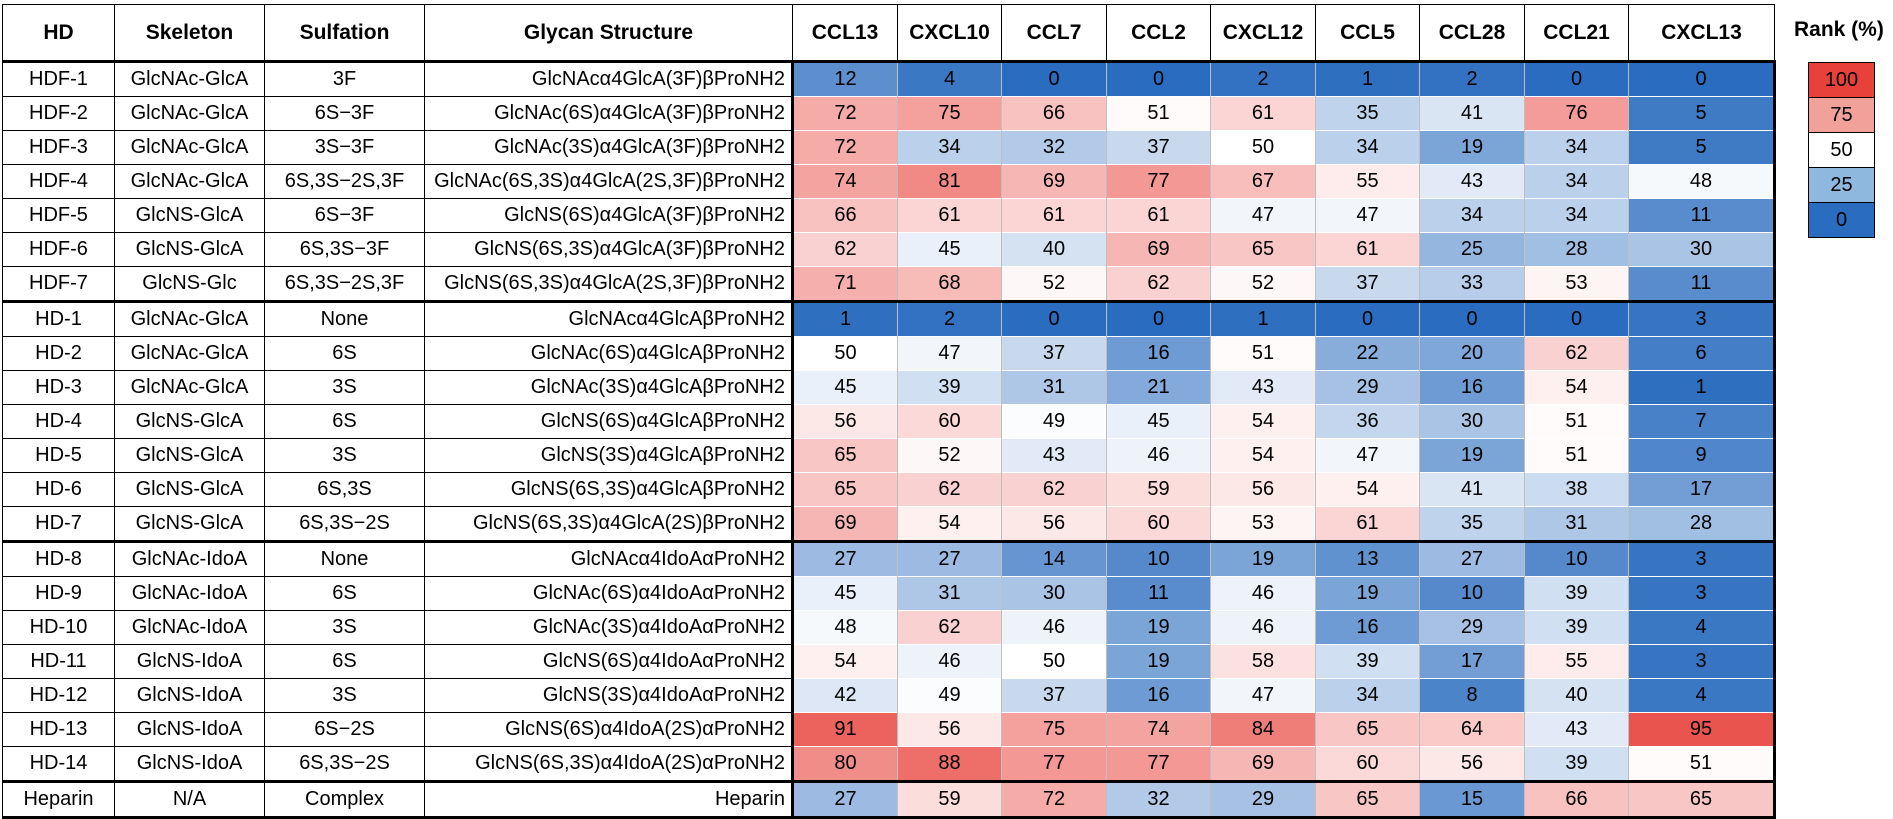  What do you see at coordinates (608, 729) in the screenshot?
I see `glycan-structure-cell: GlcNS(6S)α4IdoA(2S)αProNH2` at bounding box center [608, 729].